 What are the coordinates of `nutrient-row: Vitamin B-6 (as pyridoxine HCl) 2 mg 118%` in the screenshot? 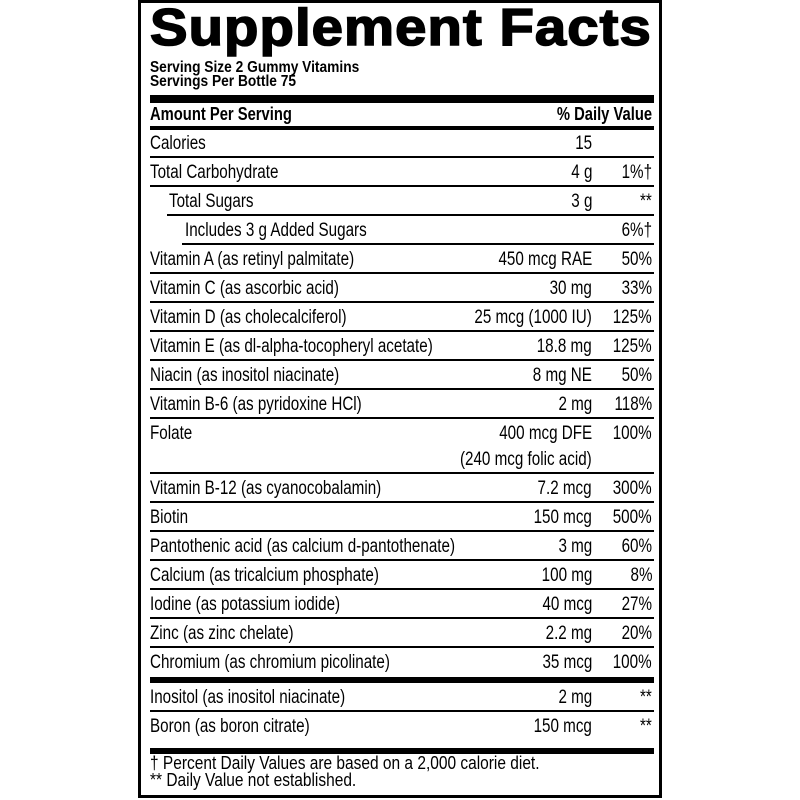 It's located at (402, 404).